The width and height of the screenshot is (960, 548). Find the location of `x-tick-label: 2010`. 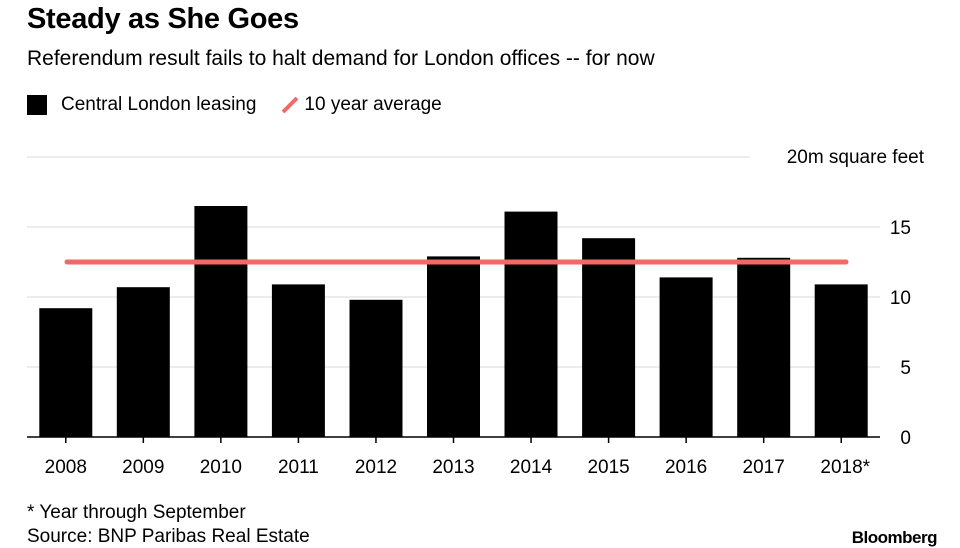

x-tick-label: 2010 is located at coordinates (221, 467).